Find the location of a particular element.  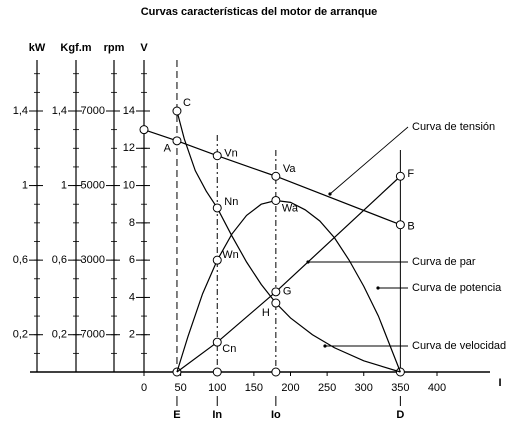

x-tick-label: 300 is located at coordinates (364, 388).